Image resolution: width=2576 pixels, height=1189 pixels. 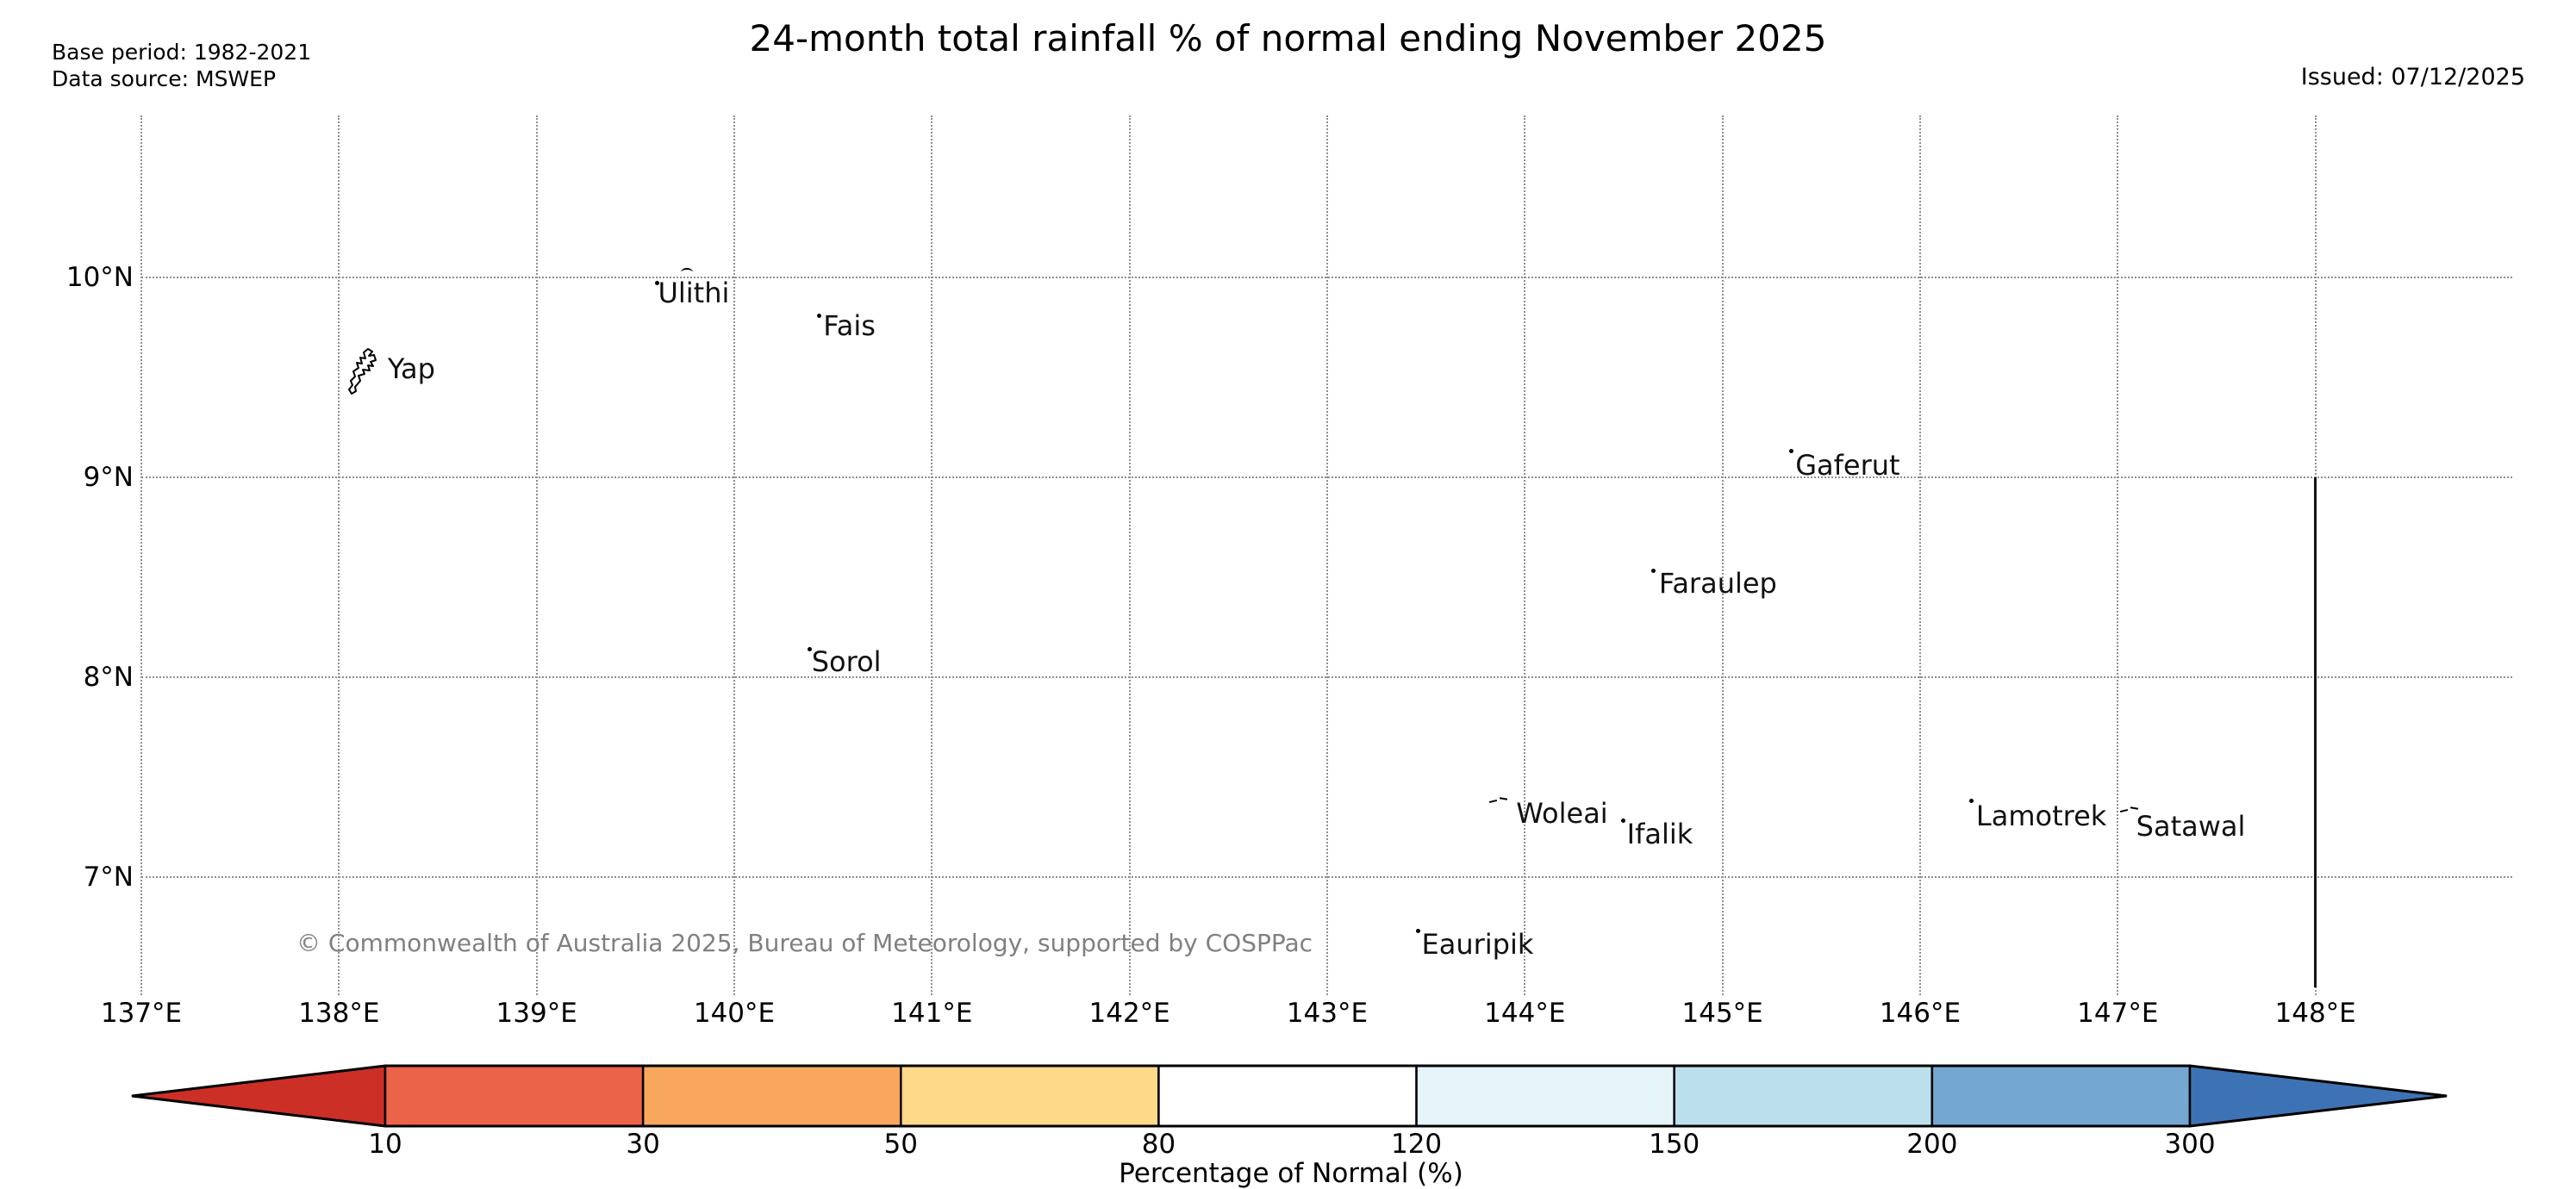 What do you see at coordinates (734, 1014) in the screenshot?
I see `x-tick-label: 140°E` at bounding box center [734, 1014].